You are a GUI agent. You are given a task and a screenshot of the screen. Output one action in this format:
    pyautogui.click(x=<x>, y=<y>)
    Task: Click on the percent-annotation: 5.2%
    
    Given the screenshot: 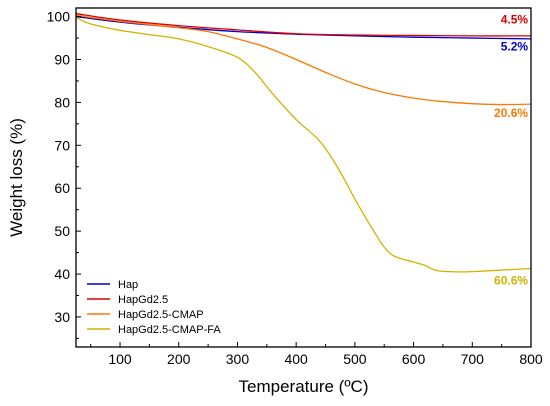 What is the action you would take?
    pyautogui.click(x=515, y=46)
    